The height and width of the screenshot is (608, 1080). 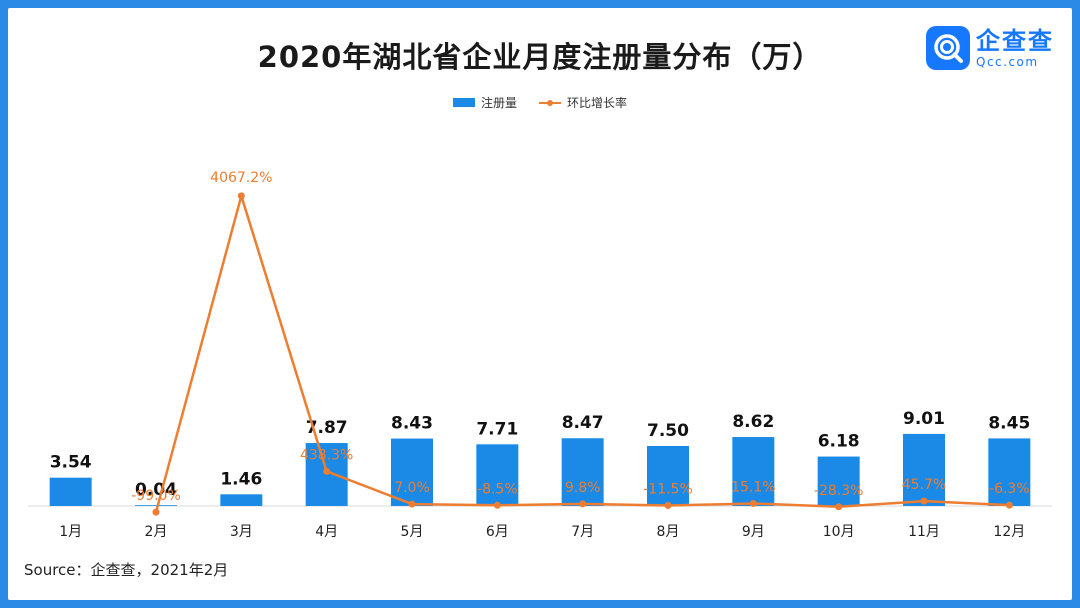 I want to click on brand-logo: 企查查 Qcc.com, so click(x=990, y=48).